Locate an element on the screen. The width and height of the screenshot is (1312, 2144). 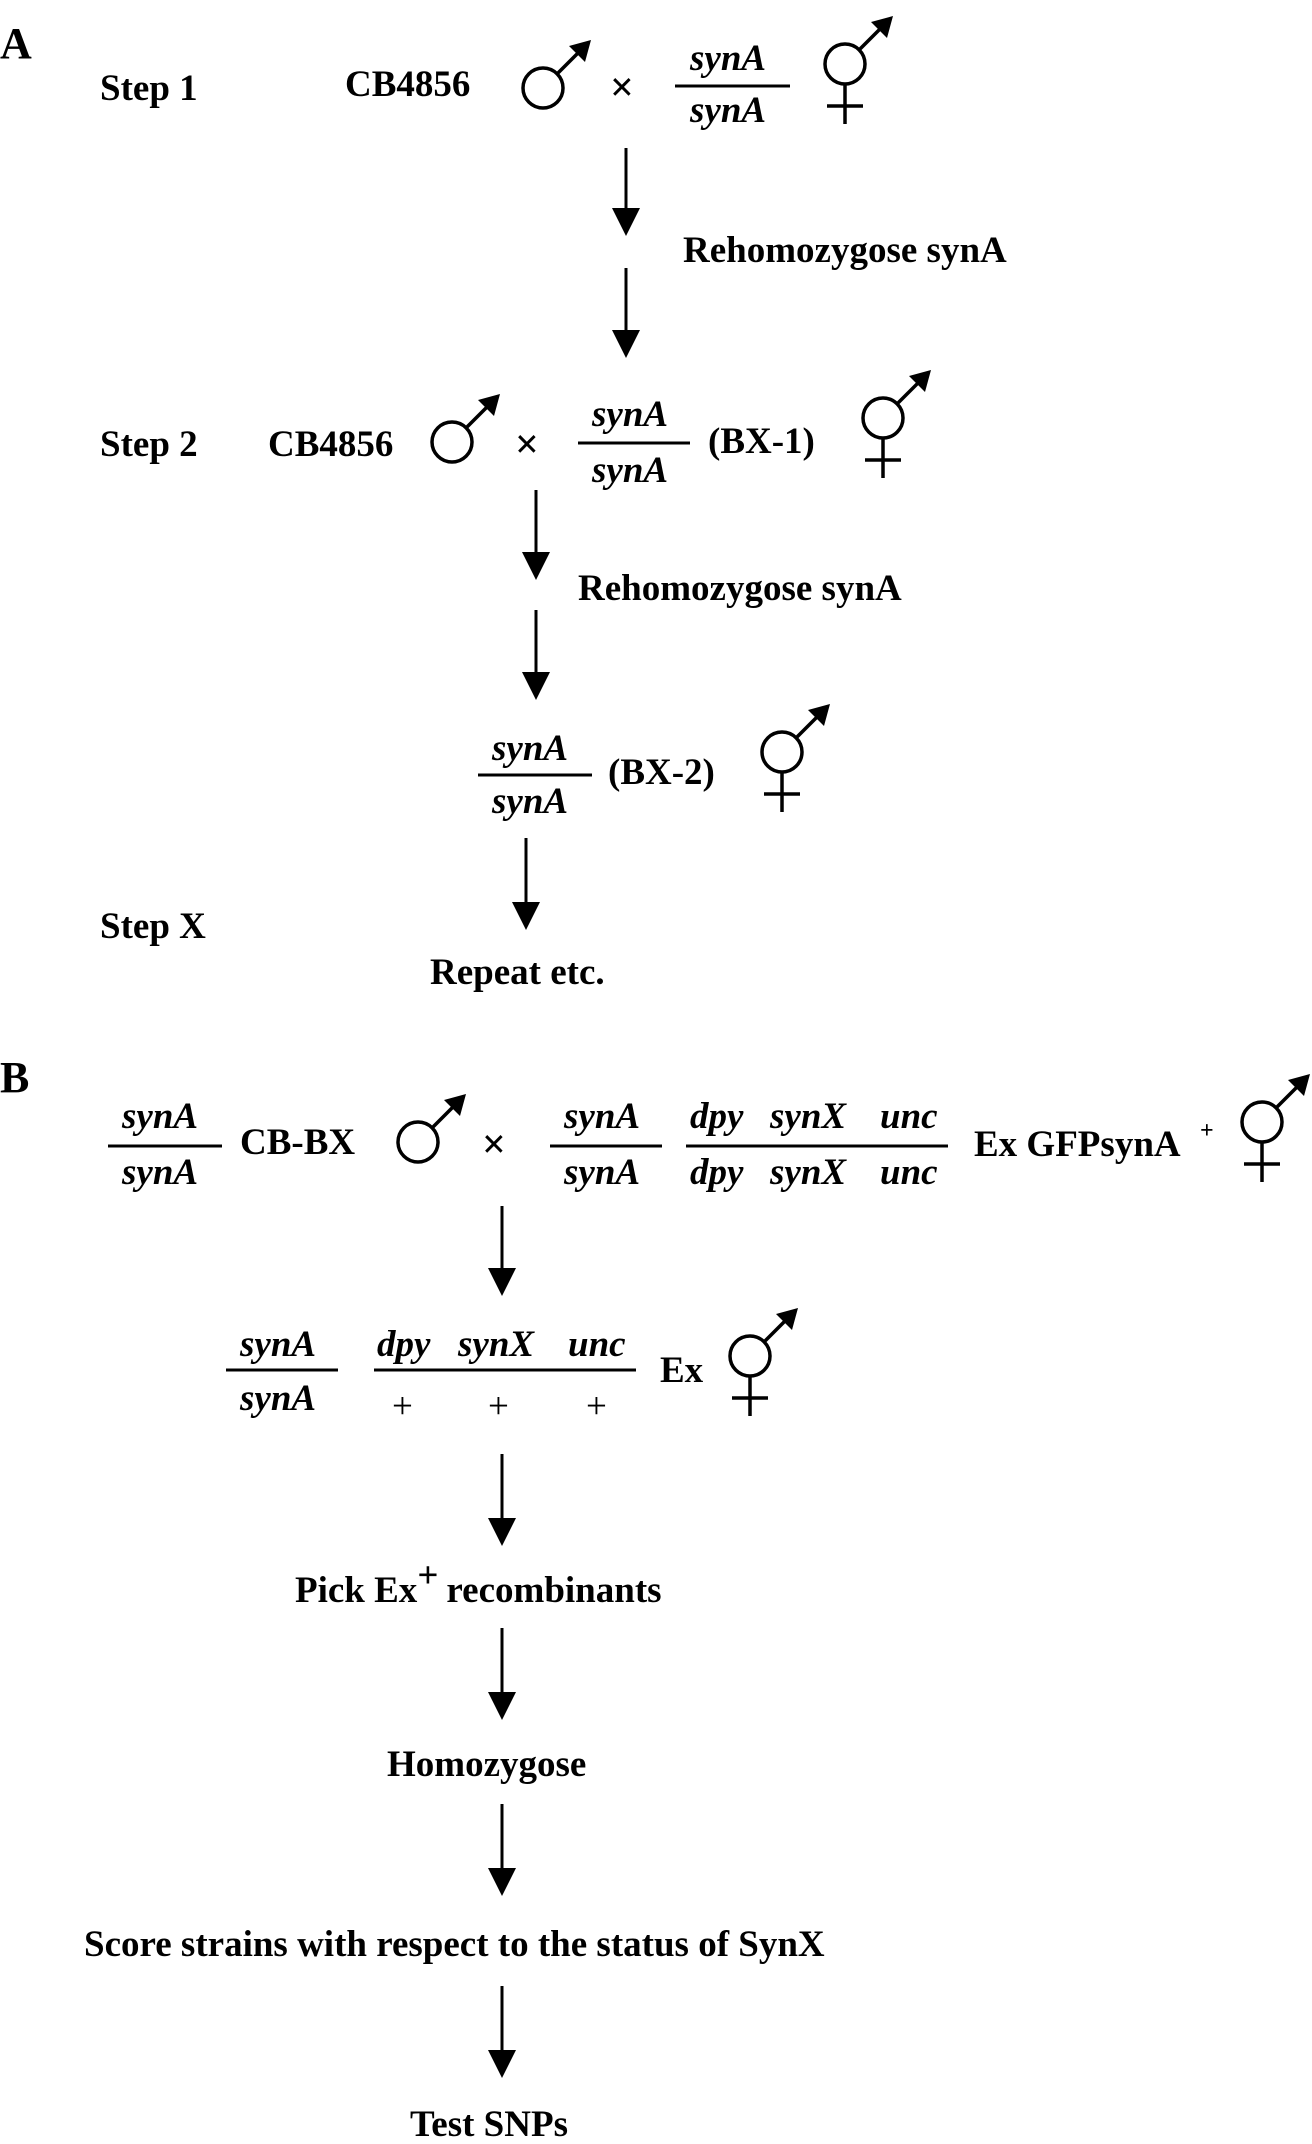
ex-label: Ex is located at coordinates (682, 1370).